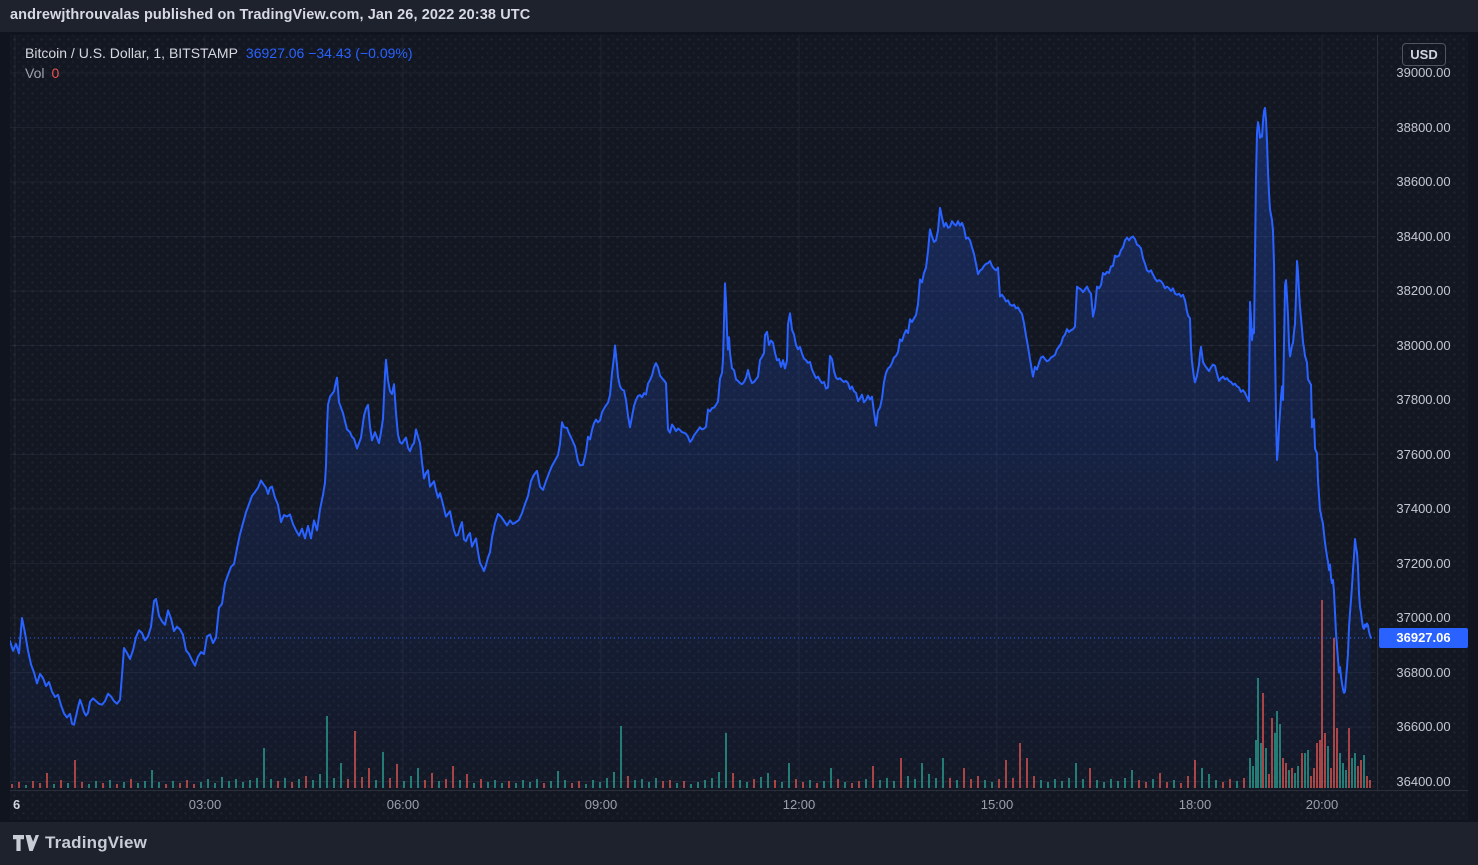 Image resolution: width=1478 pixels, height=865 pixels. Describe the element at coordinates (55, 73) in the screenshot. I see `volume-value: 0` at that location.